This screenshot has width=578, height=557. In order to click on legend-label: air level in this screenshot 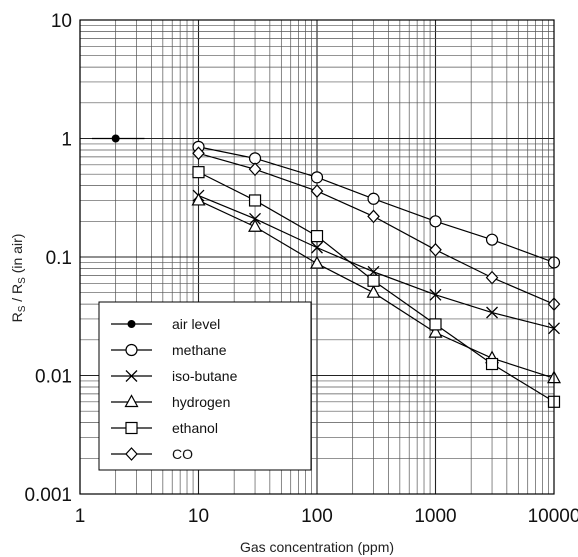, I will do `click(196, 324)`.